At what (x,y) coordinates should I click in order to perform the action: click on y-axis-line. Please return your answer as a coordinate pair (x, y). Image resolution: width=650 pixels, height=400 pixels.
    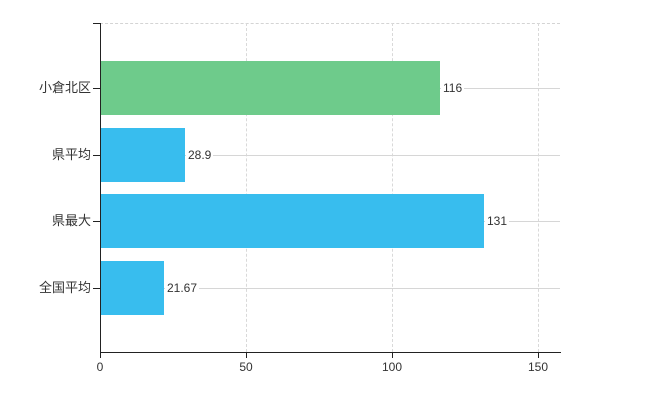
    Looking at the image, I should click on (100, 187).